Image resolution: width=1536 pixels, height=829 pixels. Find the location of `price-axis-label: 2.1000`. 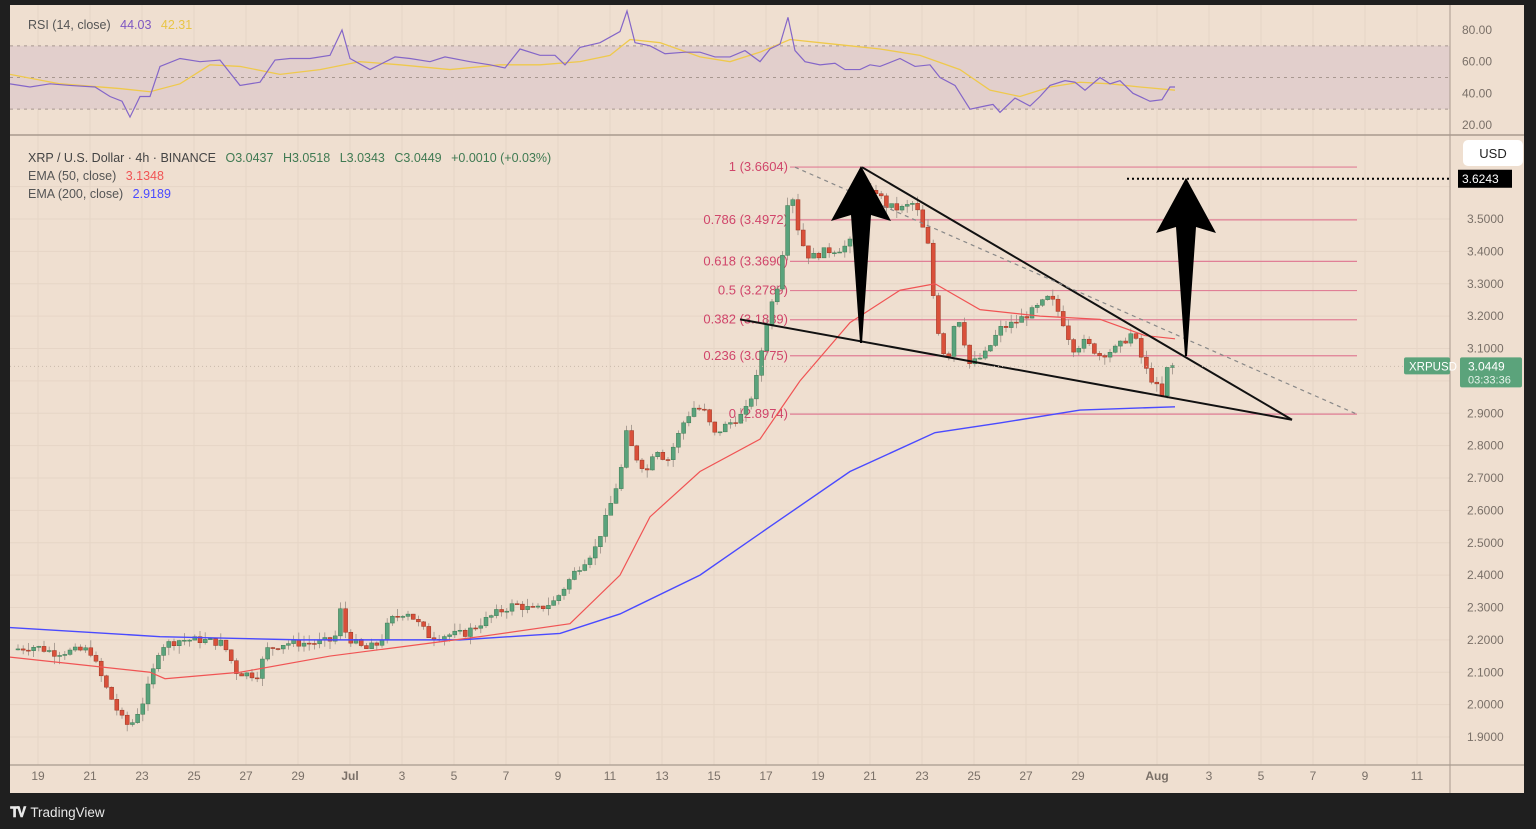

price-axis-label: 2.1000 is located at coordinates (1485, 672).